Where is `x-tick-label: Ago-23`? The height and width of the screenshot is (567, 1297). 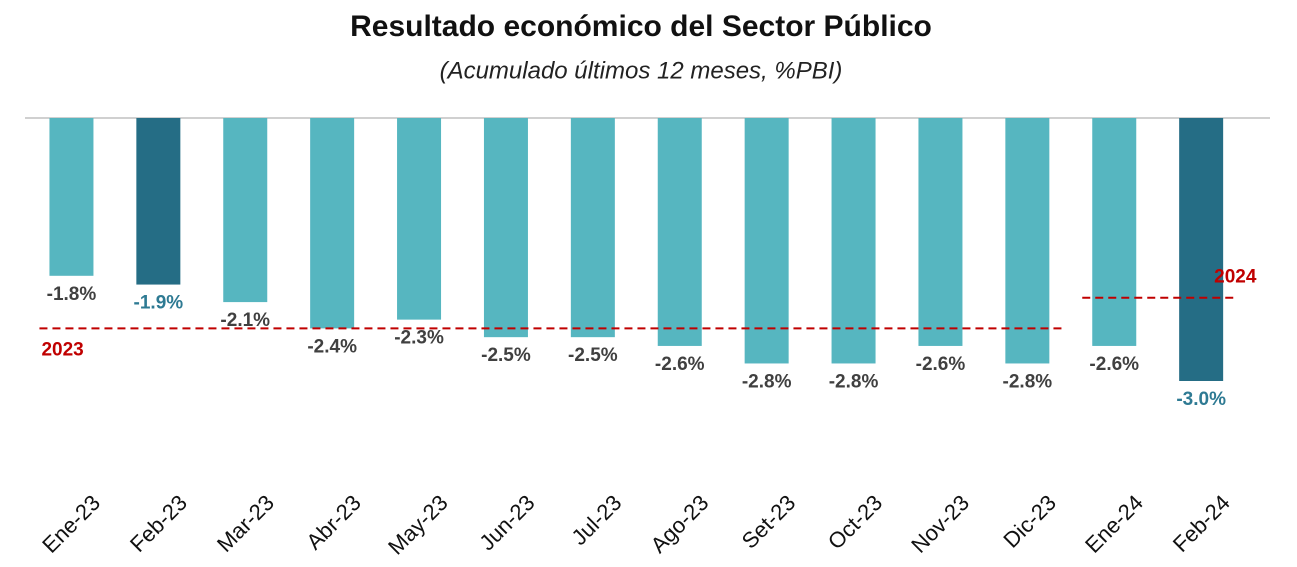 x-tick-label: Ago-23 is located at coordinates (680, 524).